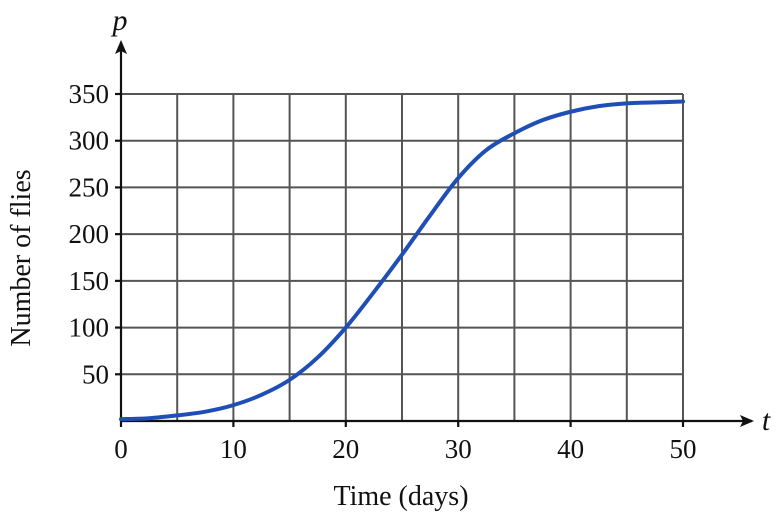 The width and height of the screenshot is (777, 517). What do you see at coordinates (121, 449) in the screenshot?
I see `x-tick-label: 0` at bounding box center [121, 449].